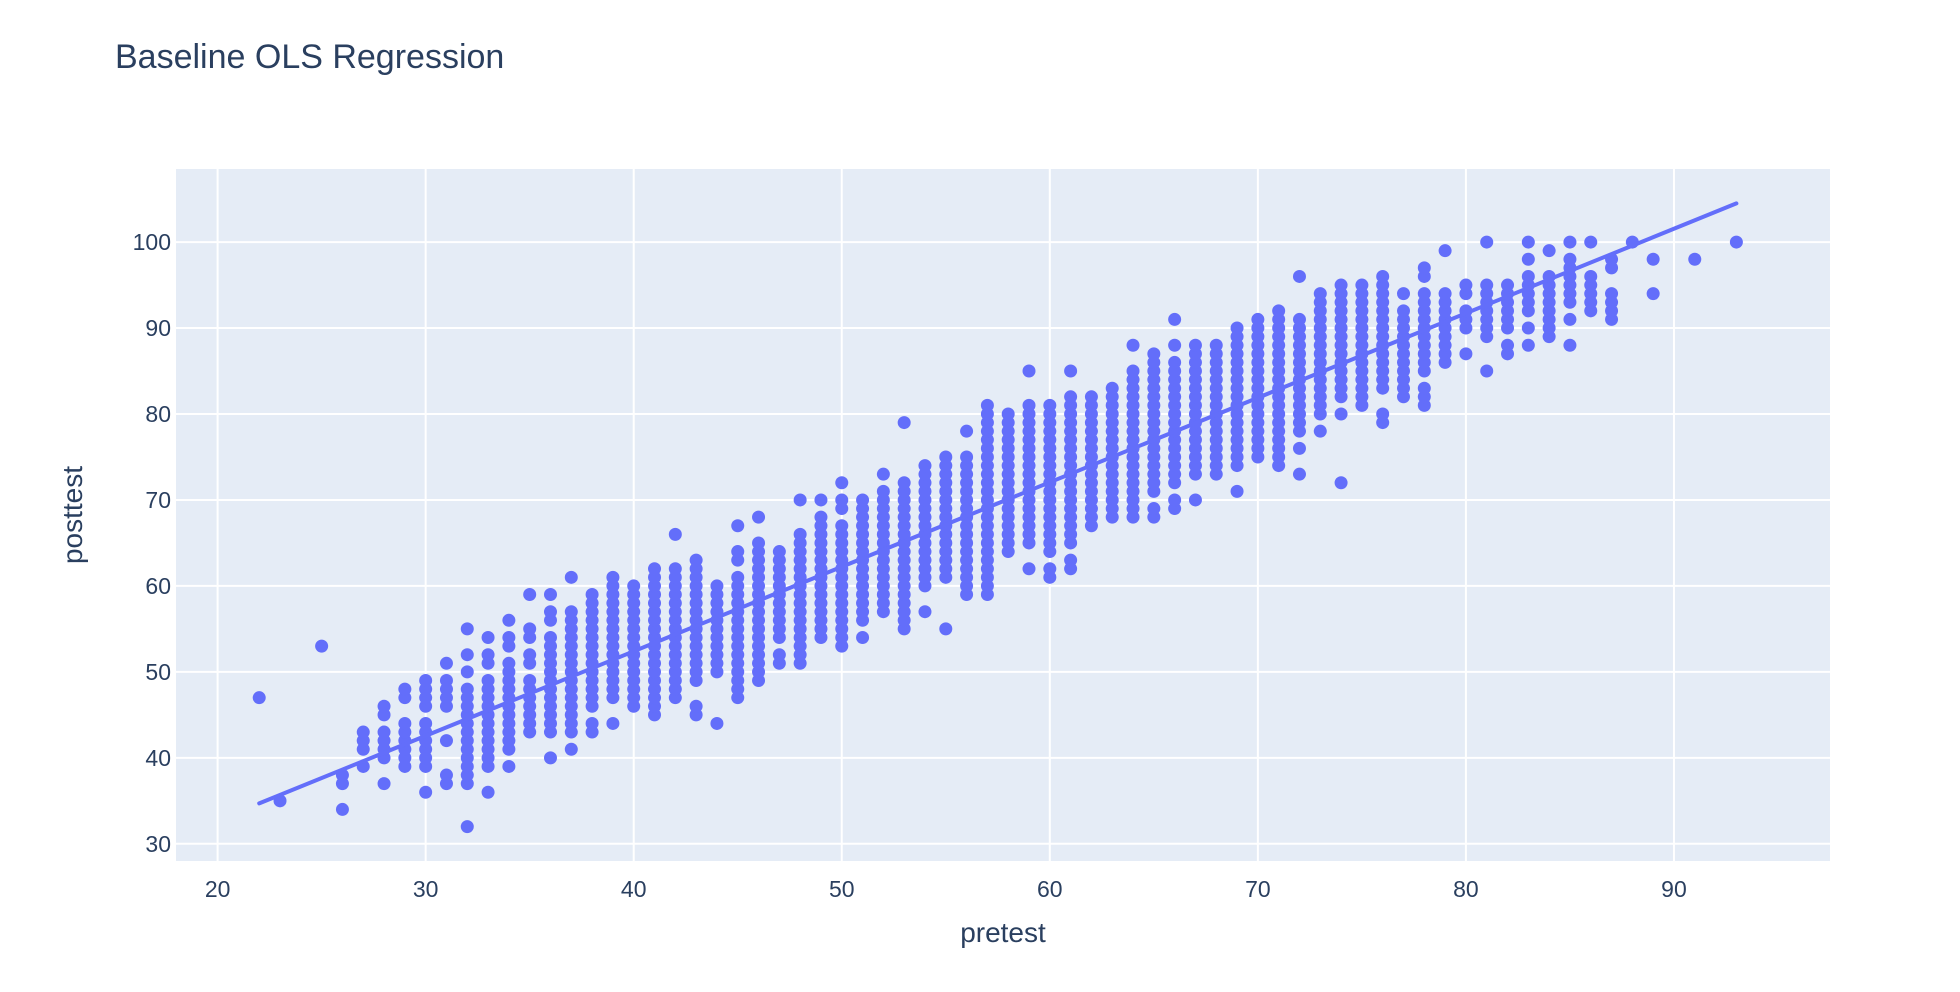 The width and height of the screenshot is (1960, 992). I want to click on y-tick-label: 80, so click(158, 414).